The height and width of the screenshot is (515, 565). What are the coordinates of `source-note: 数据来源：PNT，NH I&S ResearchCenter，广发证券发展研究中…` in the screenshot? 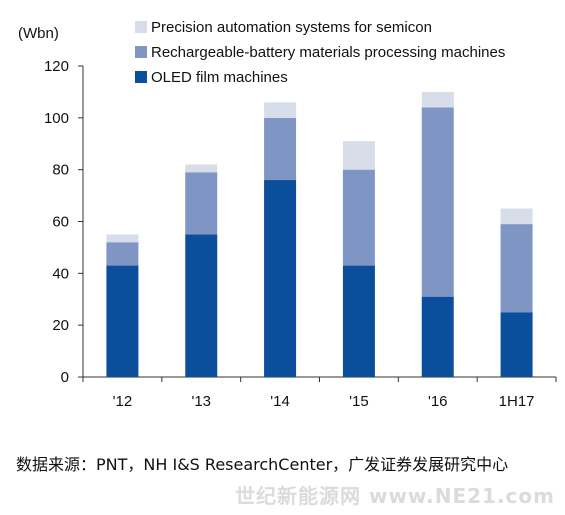 It's located at (262, 464).